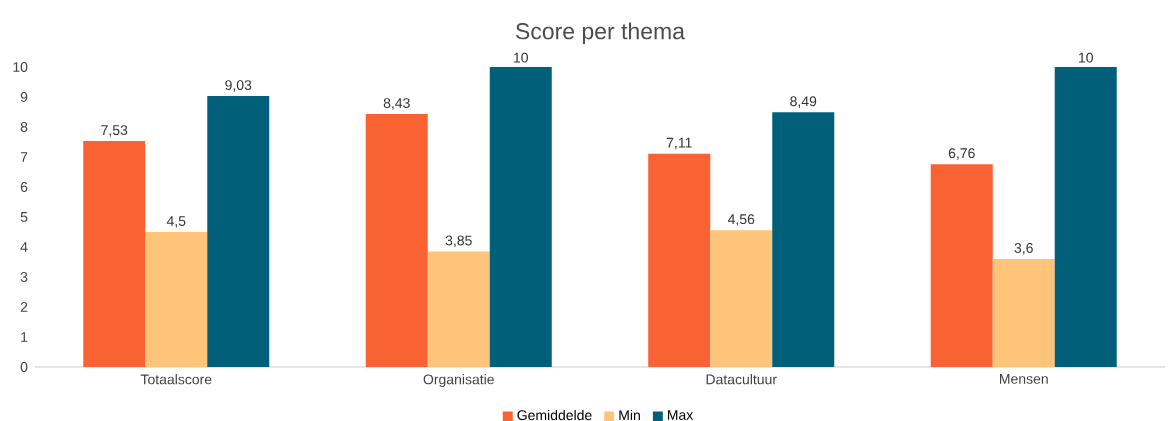  Describe the element at coordinates (114, 131) in the screenshot. I see `data-label: 7,53` at that location.